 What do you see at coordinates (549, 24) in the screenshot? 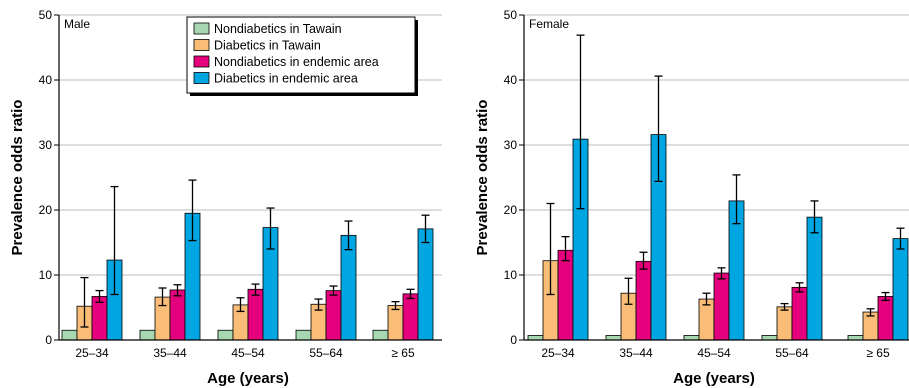
I see `panel-title: Female` at bounding box center [549, 24].